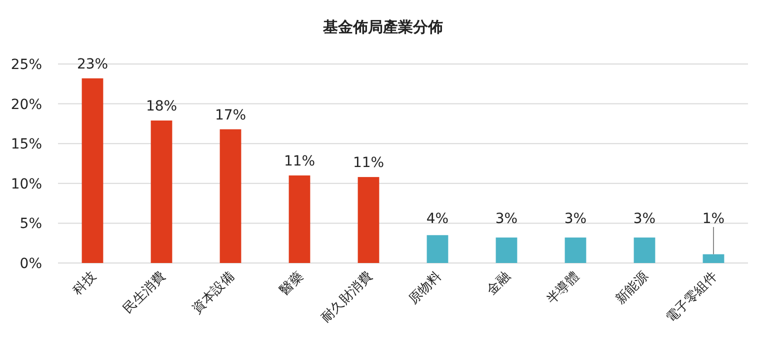 This screenshot has height=359, width=760. Describe the element at coordinates (31, 224) in the screenshot. I see `y-tick-label: 5%` at that location.